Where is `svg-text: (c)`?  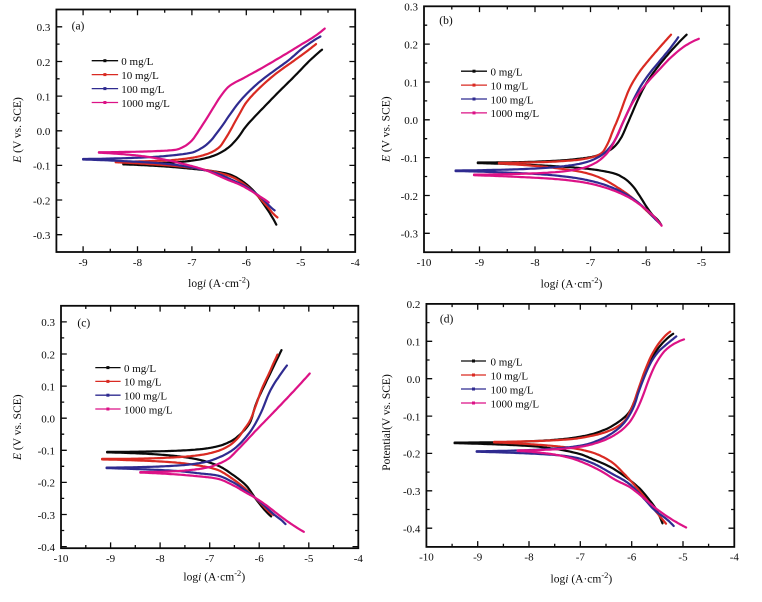
svg-text: (c) is located at coordinates (83, 324).